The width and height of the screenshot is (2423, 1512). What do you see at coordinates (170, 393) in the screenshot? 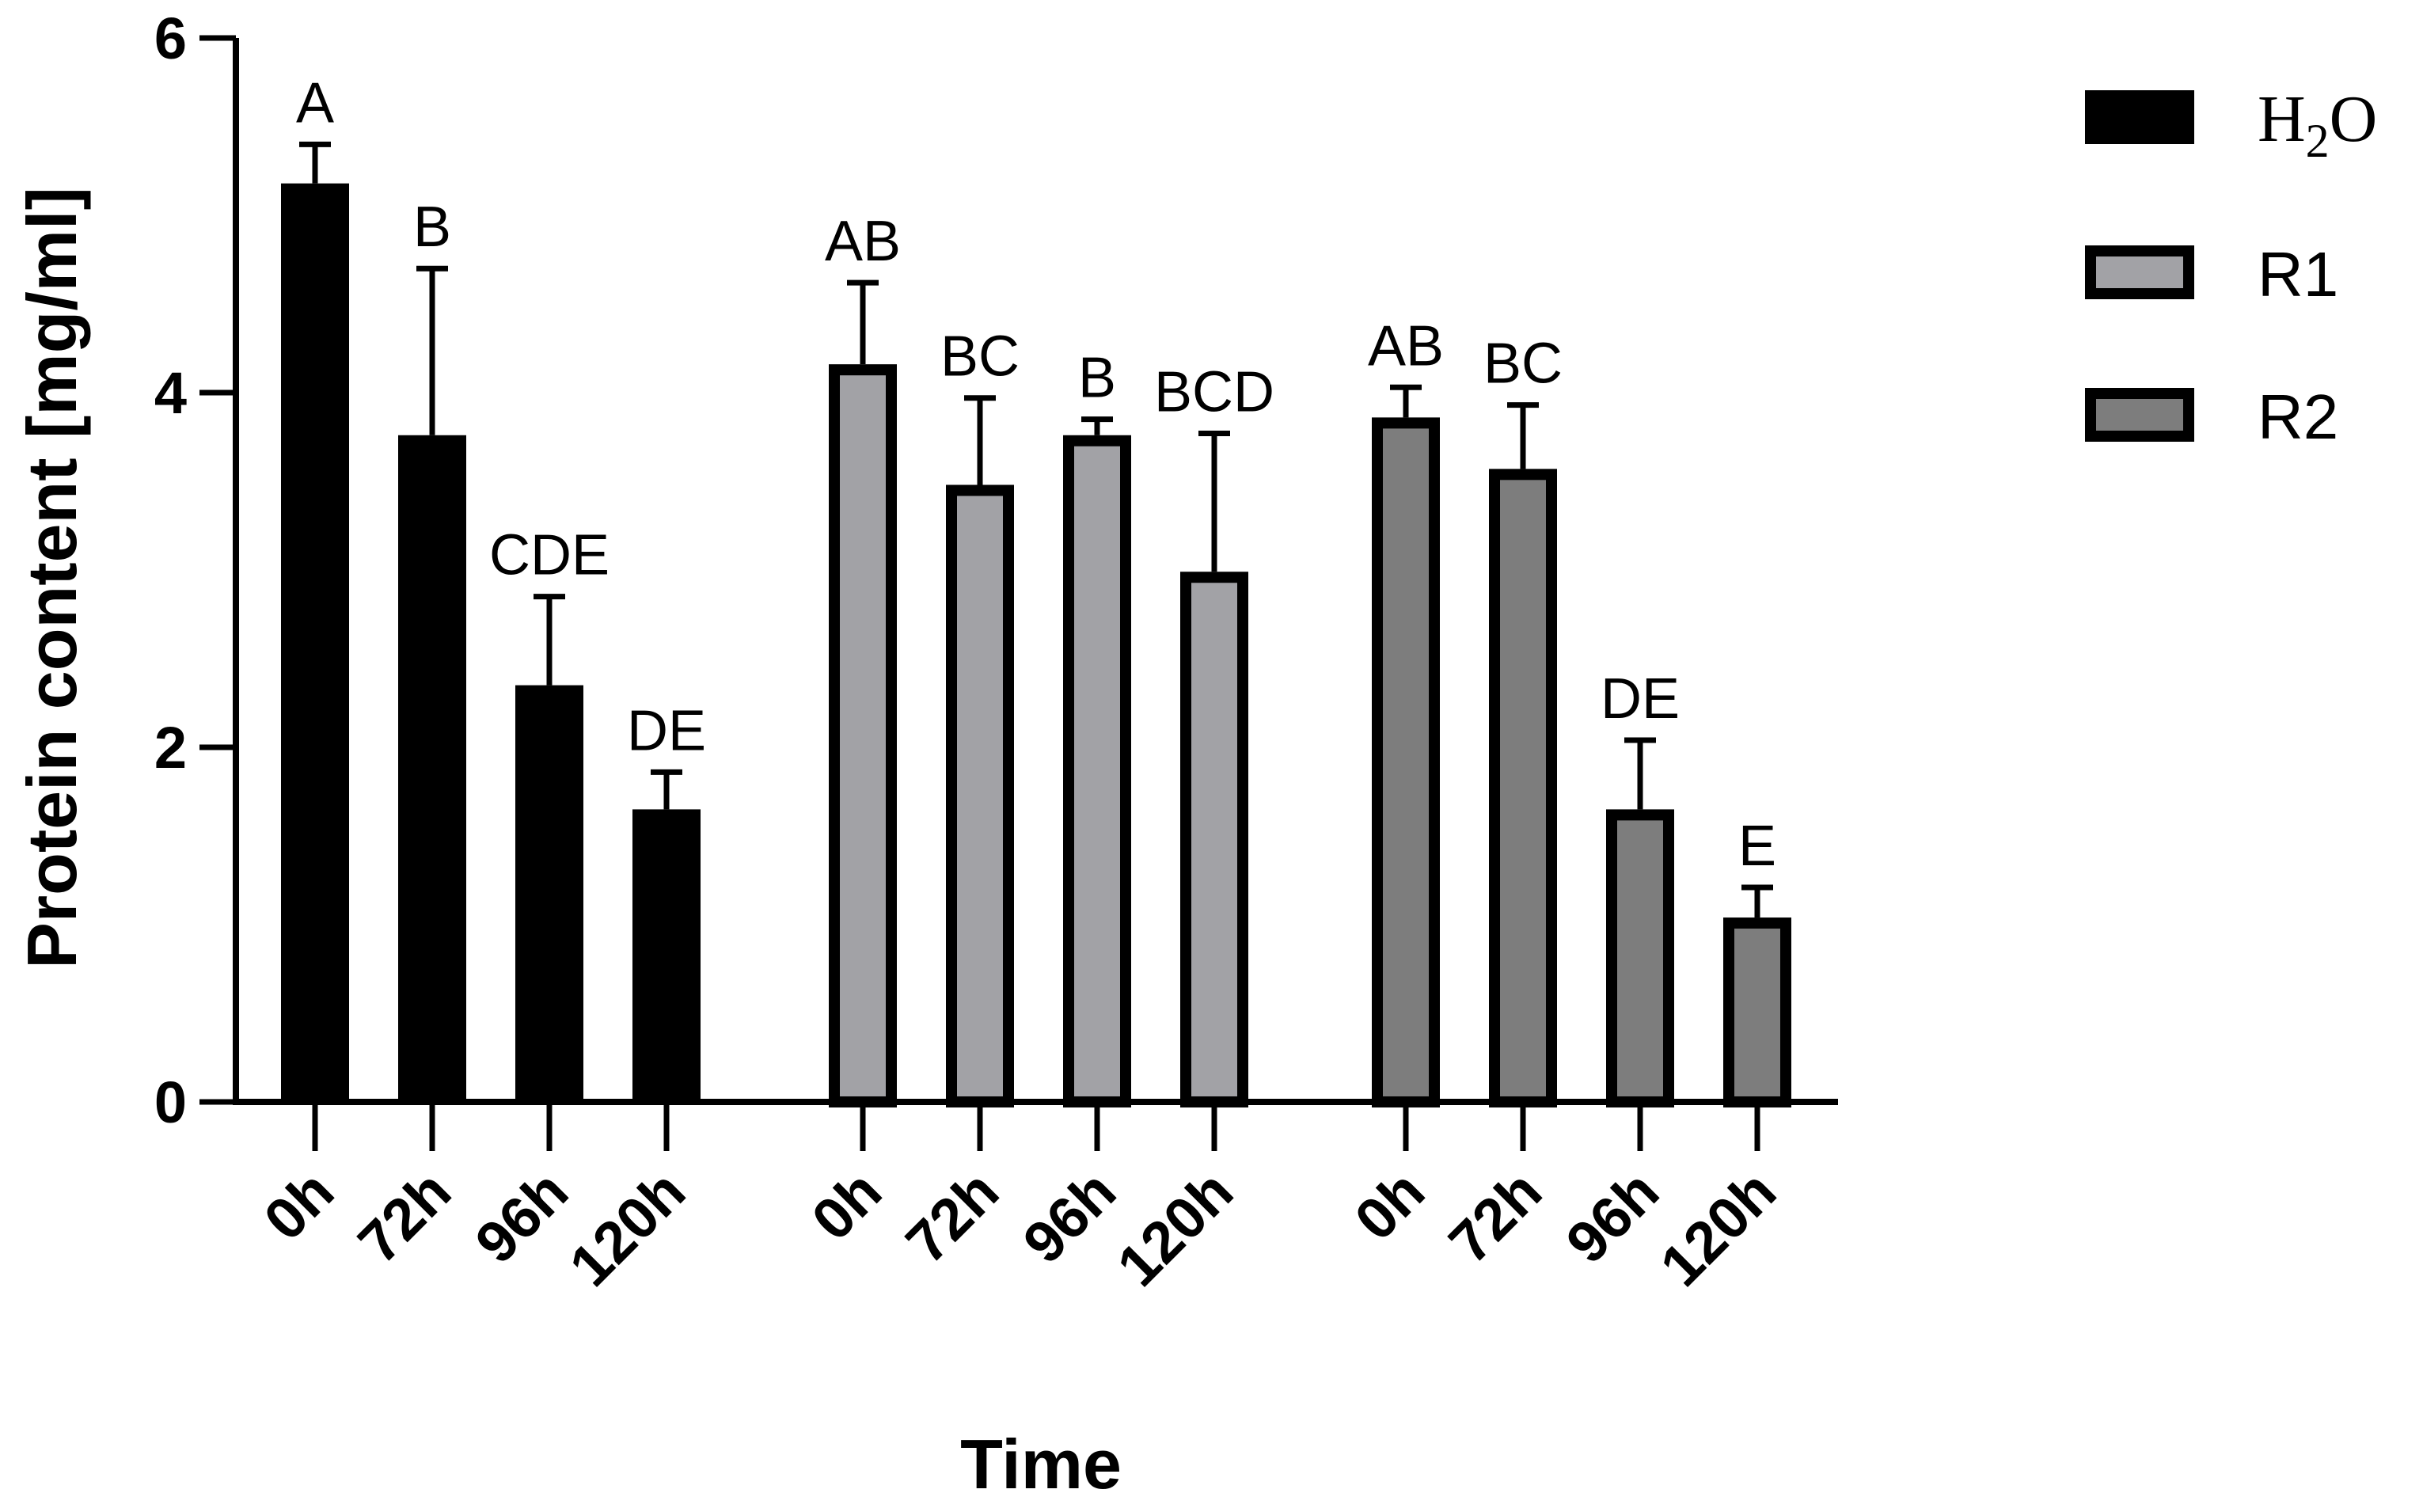
I see `y-tick-label: 4` at bounding box center [170, 393].